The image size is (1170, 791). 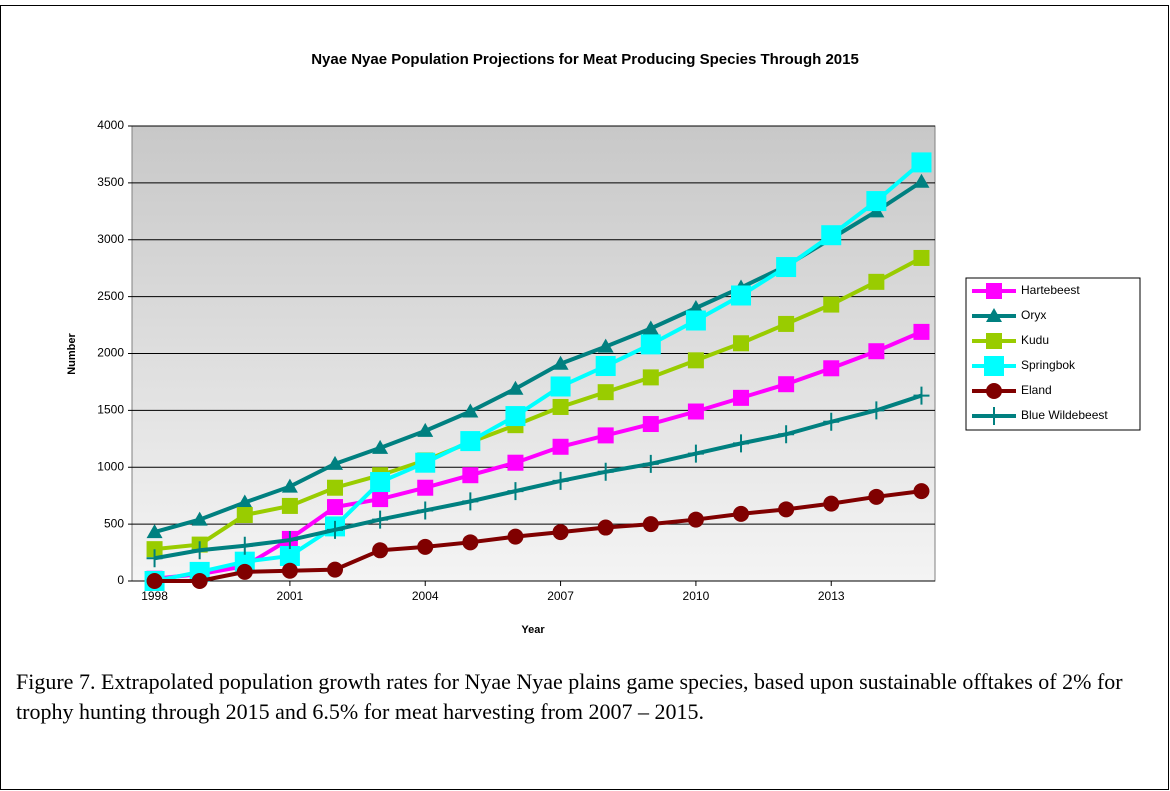 What do you see at coordinates (1064, 415) in the screenshot?
I see `legend-label: Blue Wildebeest` at bounding box center [1064, 415].